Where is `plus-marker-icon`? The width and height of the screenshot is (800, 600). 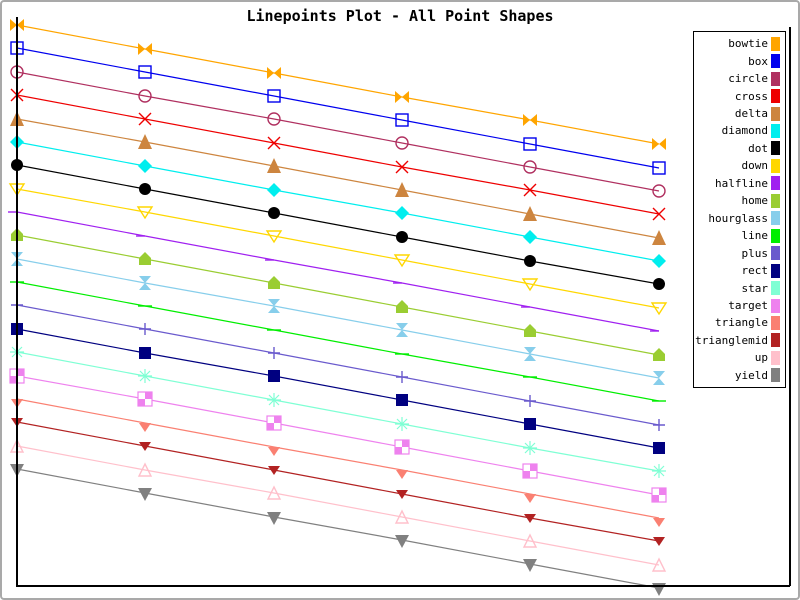
plus-marker-icon is located at coordinates (274, 353).